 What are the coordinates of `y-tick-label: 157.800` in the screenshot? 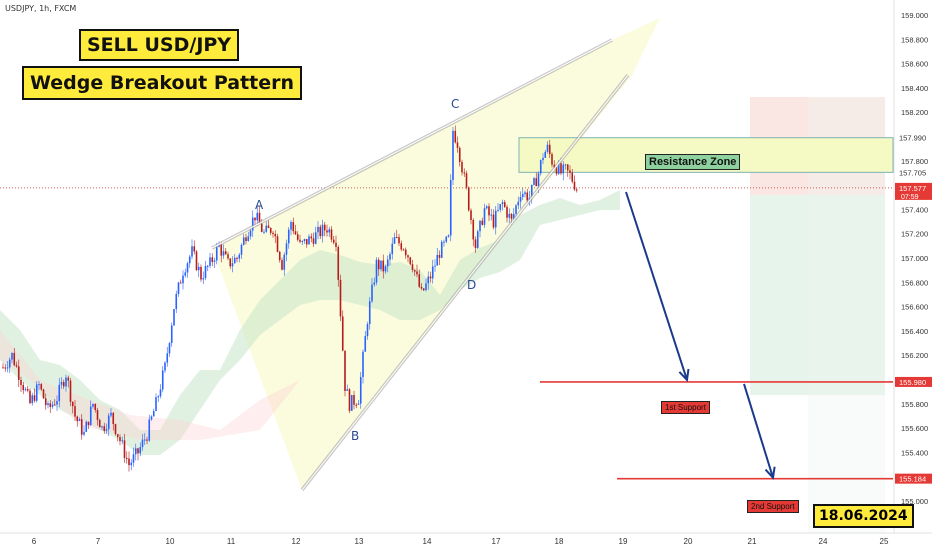 It's located at (914, 161).